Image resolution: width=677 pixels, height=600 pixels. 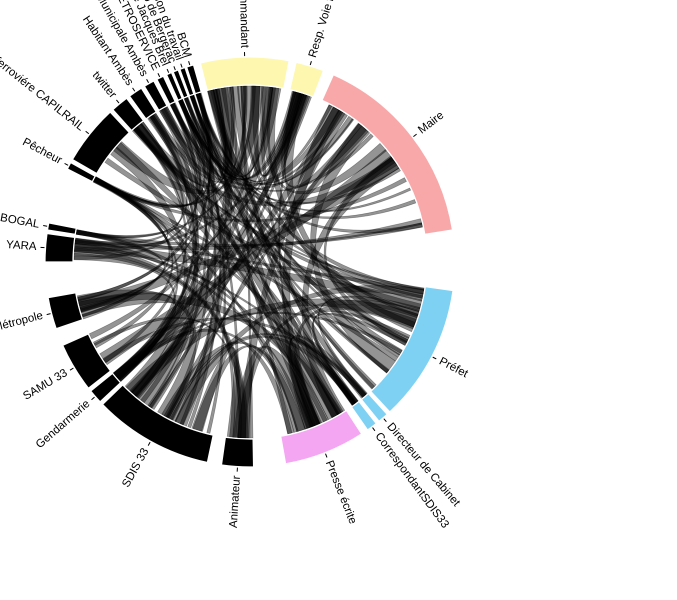 I want to click on arc-resp-voie-ferree, so click(x=307, y=79).